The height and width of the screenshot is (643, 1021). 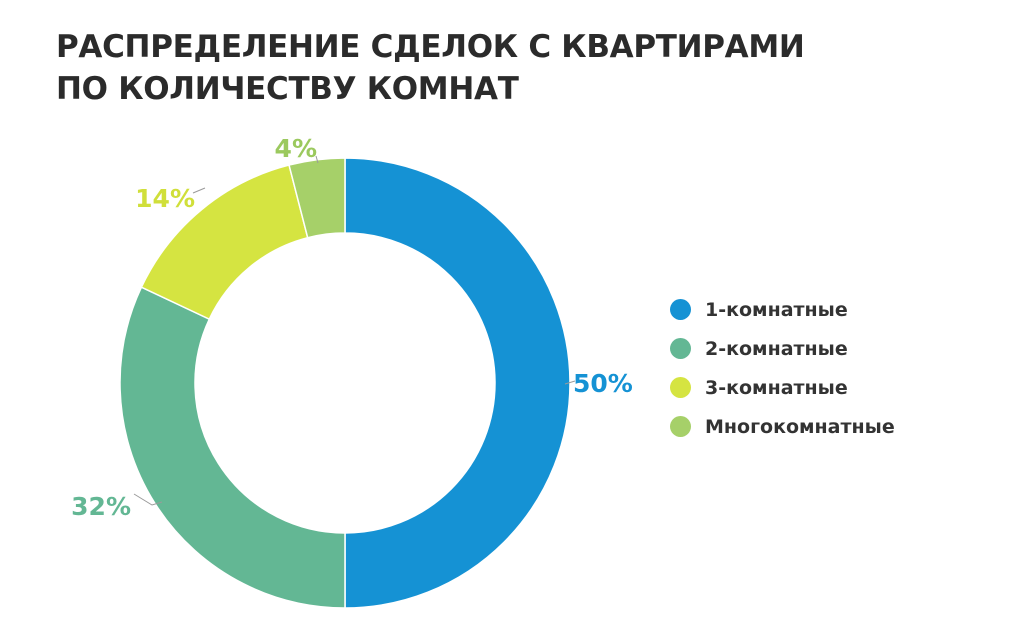 I want to click on data-label-3-комнатные: 14%, so click(x=165, y=198).